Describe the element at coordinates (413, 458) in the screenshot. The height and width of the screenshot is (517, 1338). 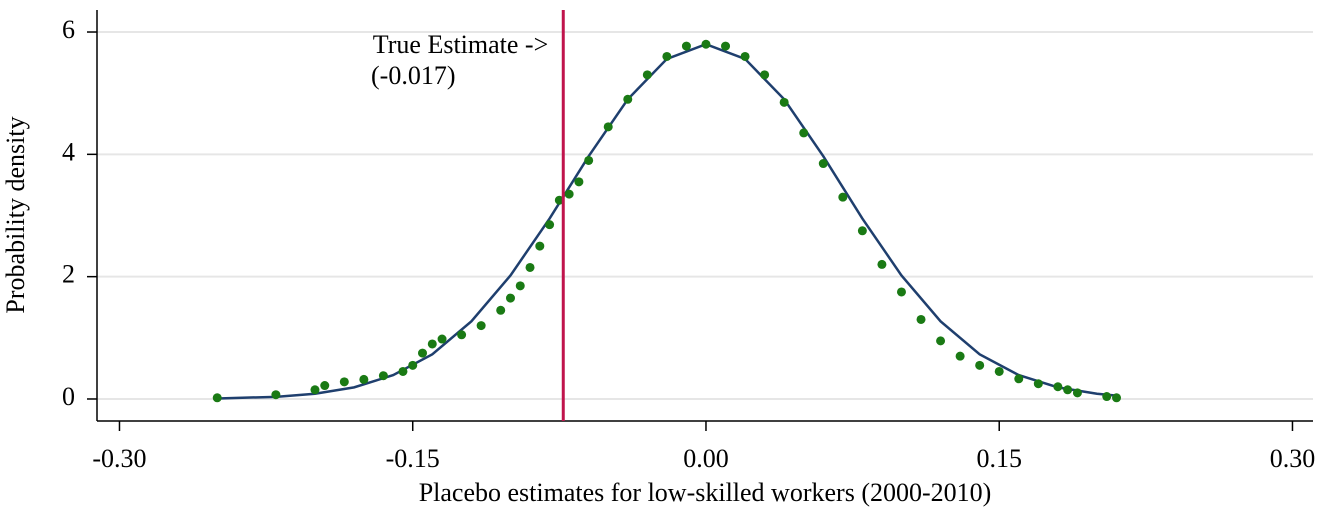
I see `x-tick-label: -0.15` at that location.